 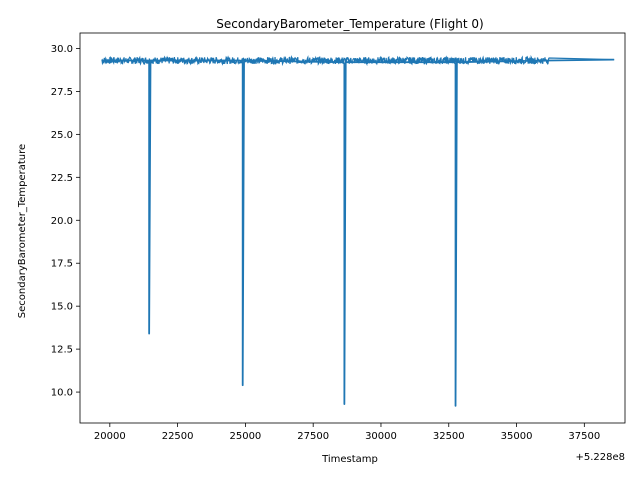 What do you see at coordinates (178, 436) in the screenshot?
I see `x-tick-label: 22500` at bounding box center [178, 436].